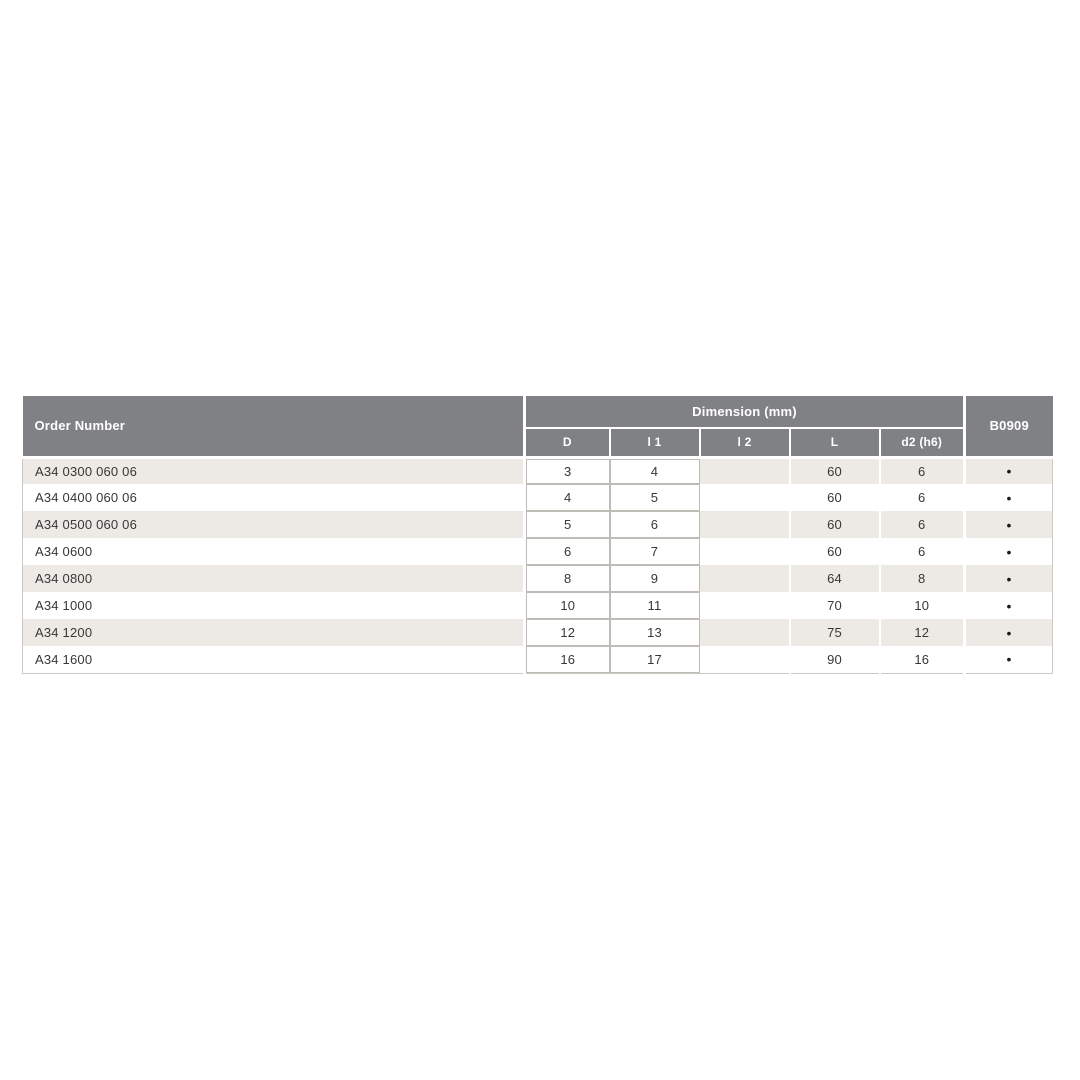  What do you see at coordinates (567, 551) in the screenshot?
I see `d-value-cell: 6` at bounding box center [567, 551].